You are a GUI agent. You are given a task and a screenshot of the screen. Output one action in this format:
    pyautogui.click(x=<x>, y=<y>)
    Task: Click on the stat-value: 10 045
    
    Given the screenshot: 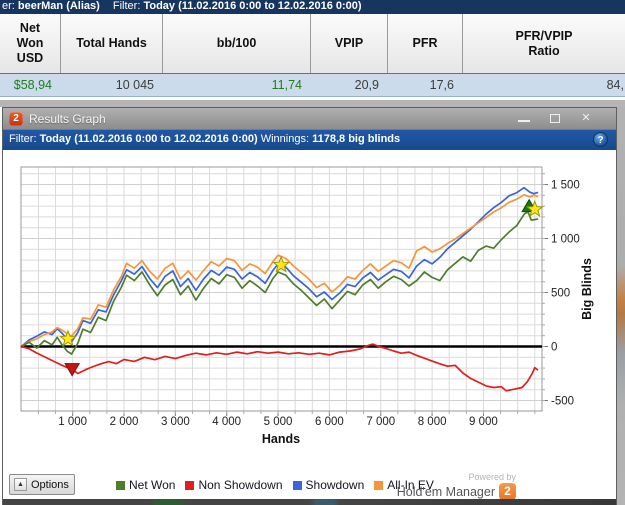 What is the action you would take?
    pyautogui.click(x=134, y=85)
    